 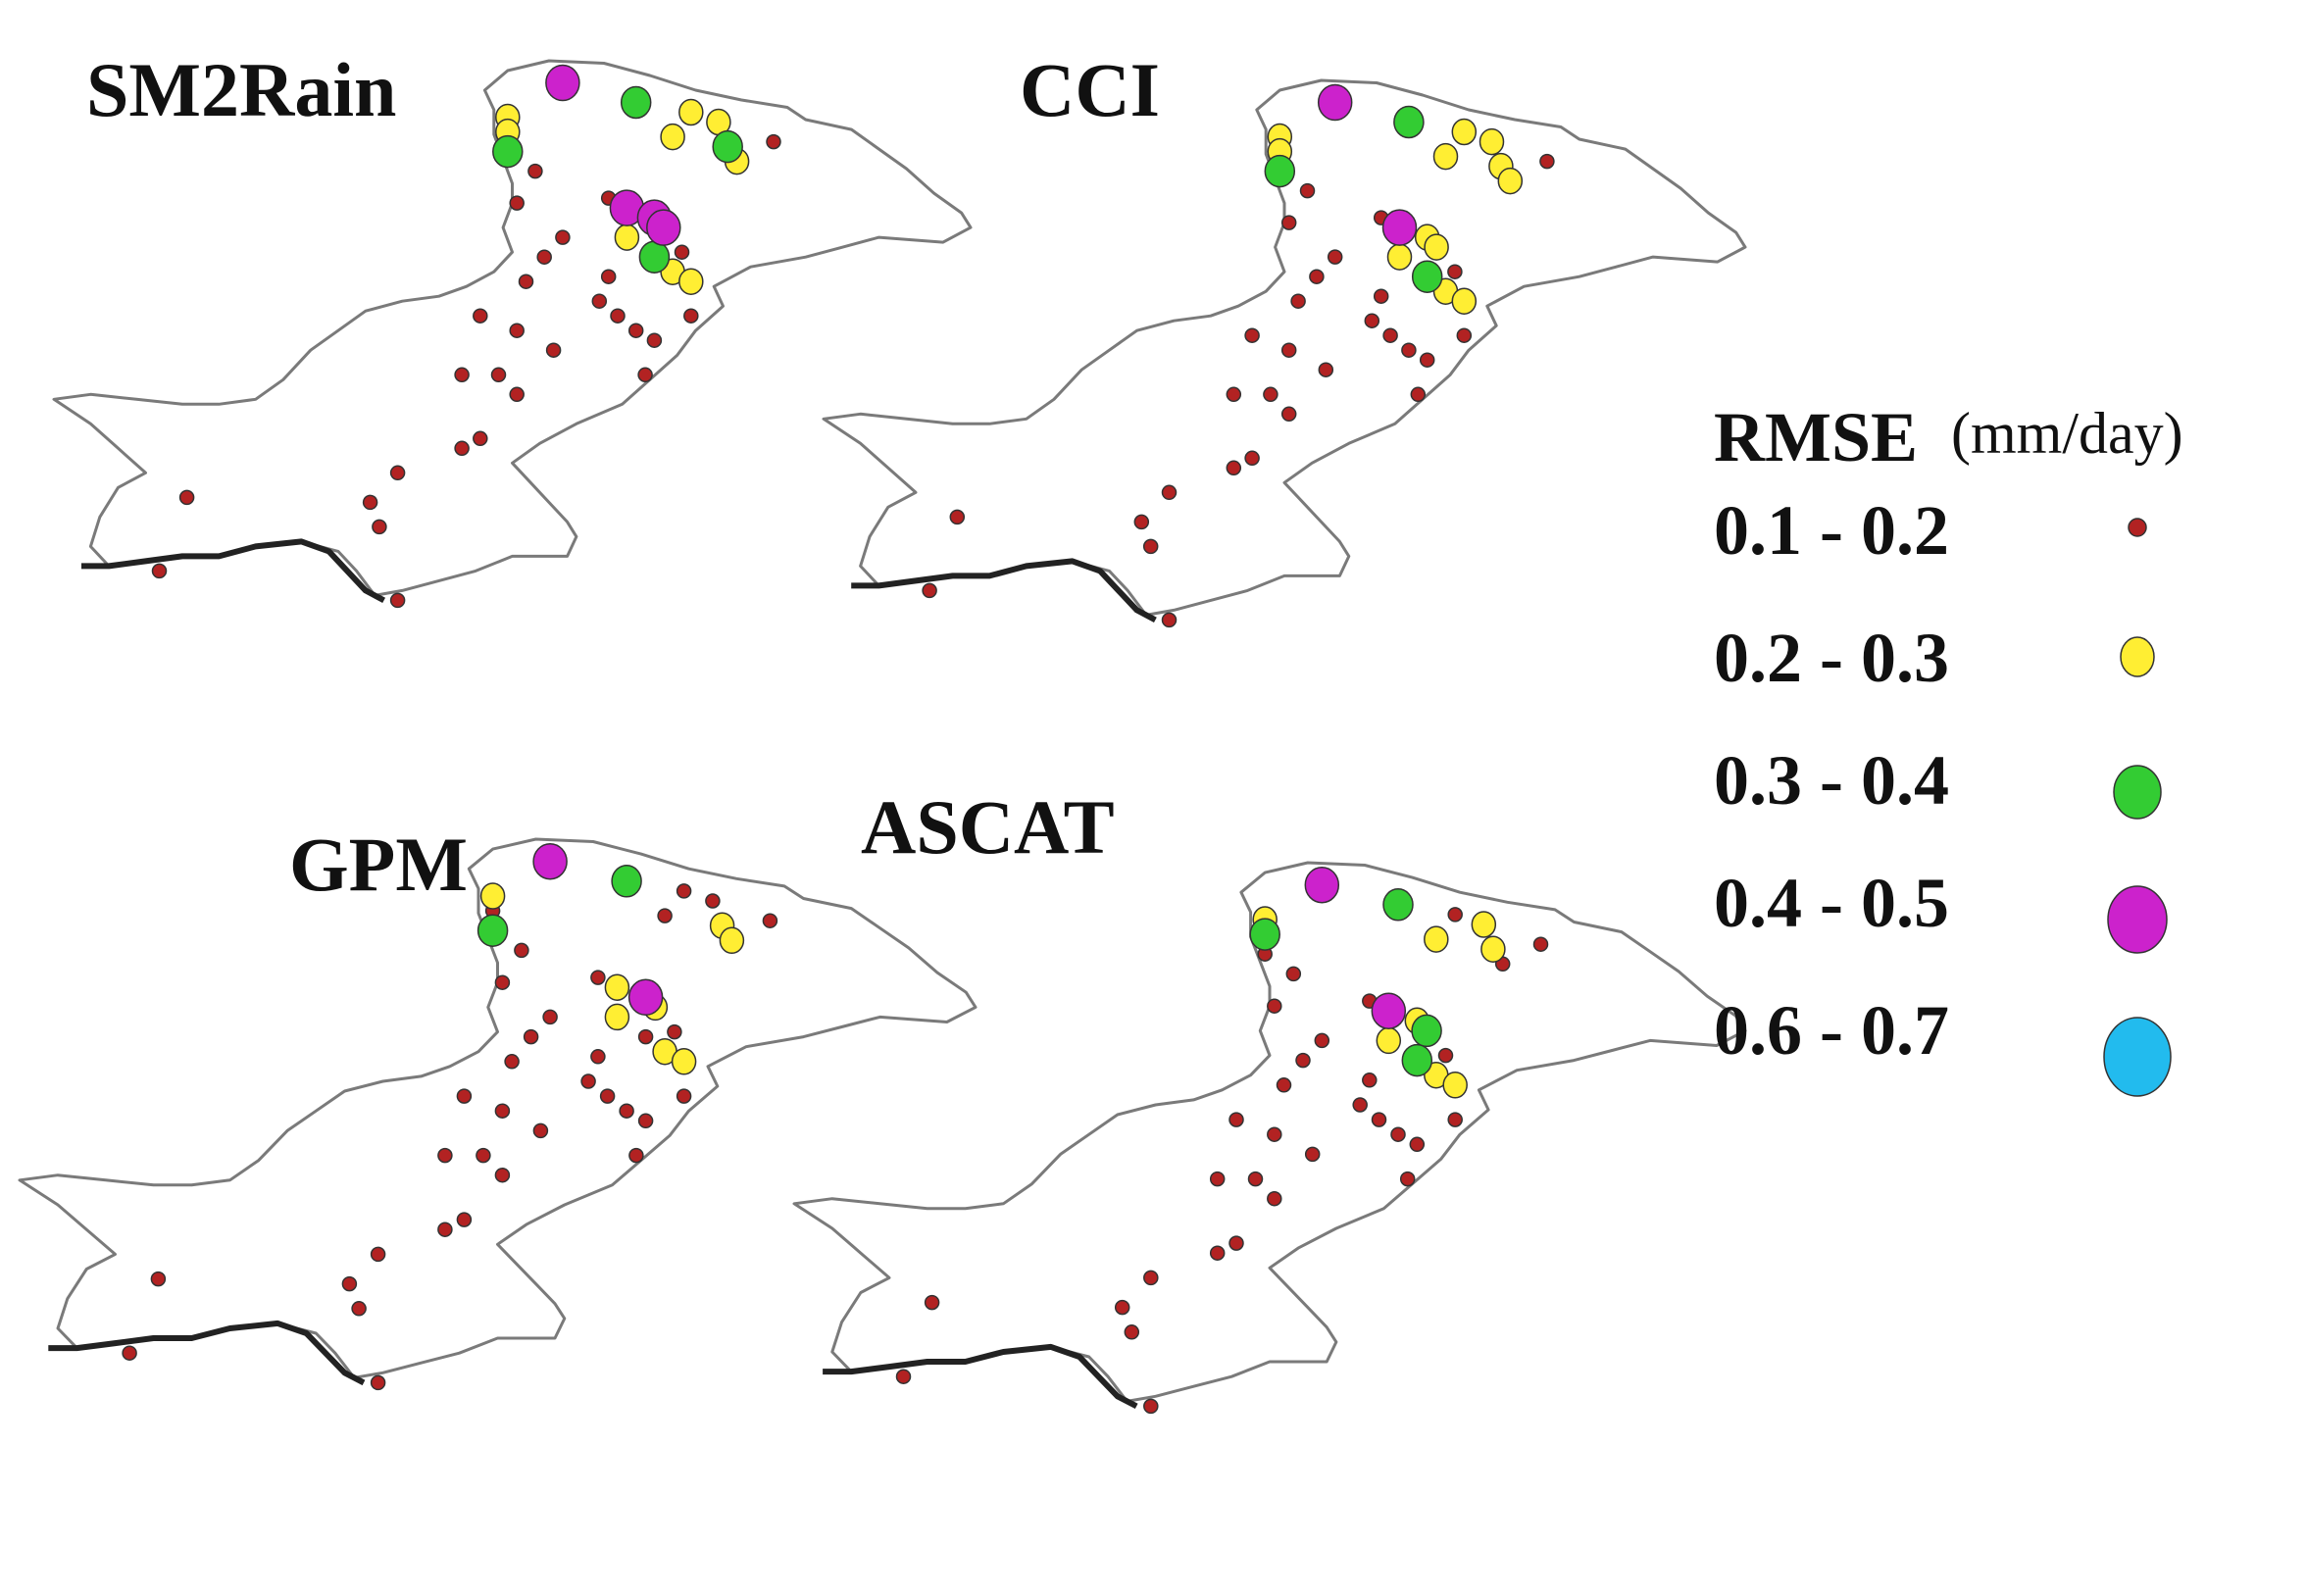 What do you see at coordinates (2137, 656) in the screenshot?
I see `legend-symbol-0.2-0.3` at bounding box center [2137, 656].